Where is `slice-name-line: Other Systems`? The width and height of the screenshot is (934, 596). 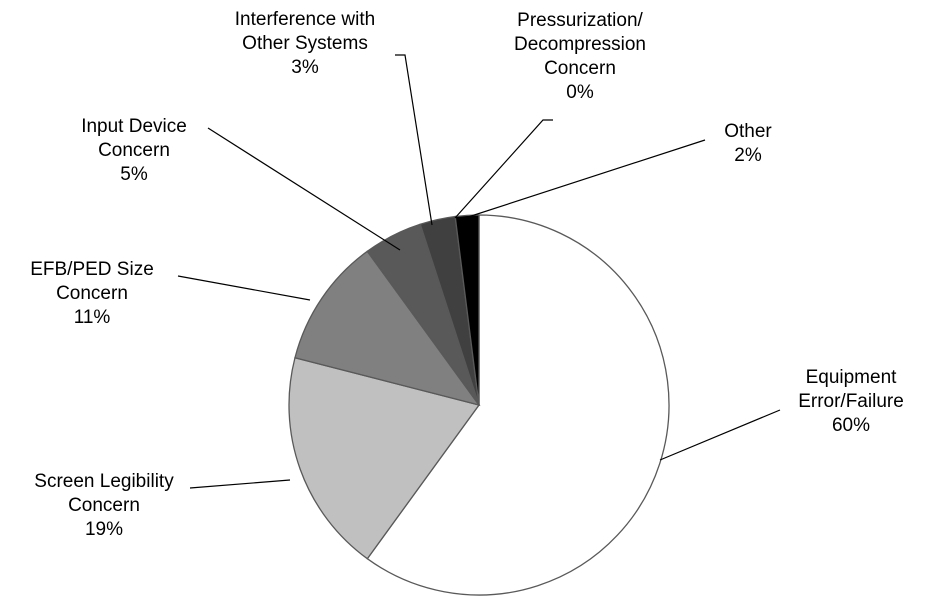 slice-name-line: Other Systems is located at coordinates (305, 43).